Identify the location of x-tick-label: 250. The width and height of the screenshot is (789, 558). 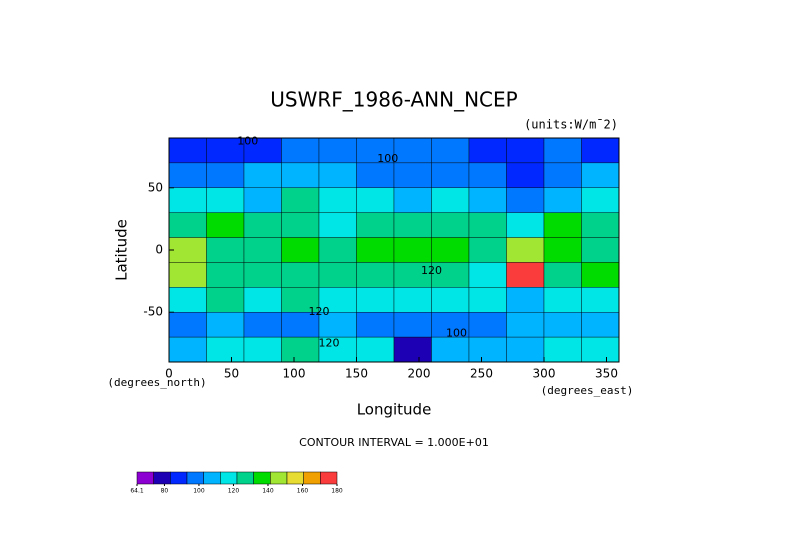
(481, 374).